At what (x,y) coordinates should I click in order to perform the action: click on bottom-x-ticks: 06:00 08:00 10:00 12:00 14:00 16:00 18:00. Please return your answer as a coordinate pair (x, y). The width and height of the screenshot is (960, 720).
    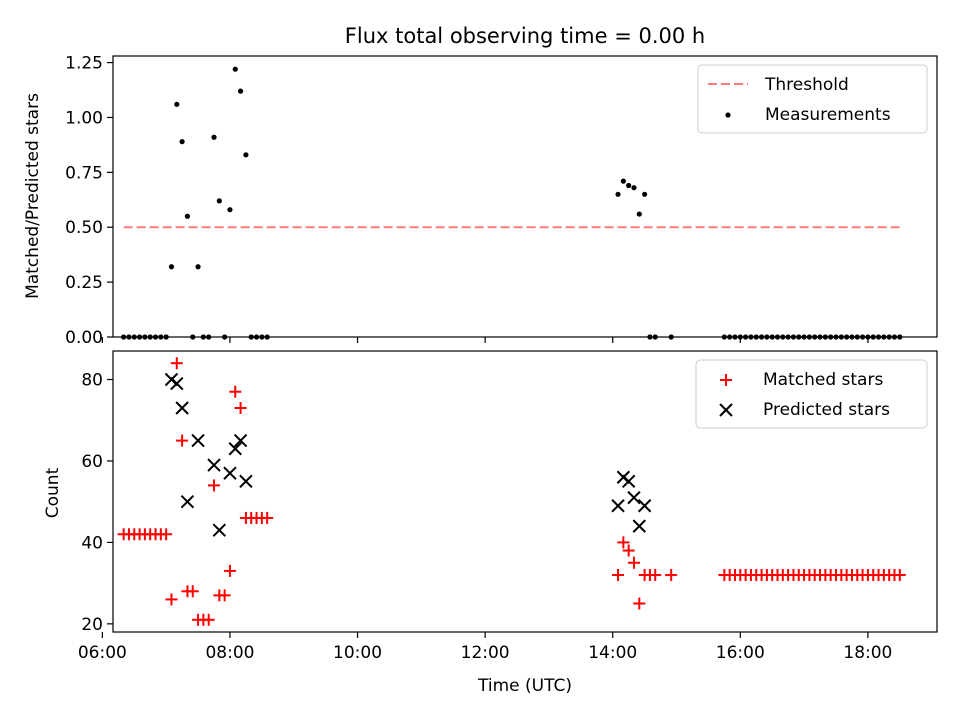
    Looking at the image, I should click on (485, 647).